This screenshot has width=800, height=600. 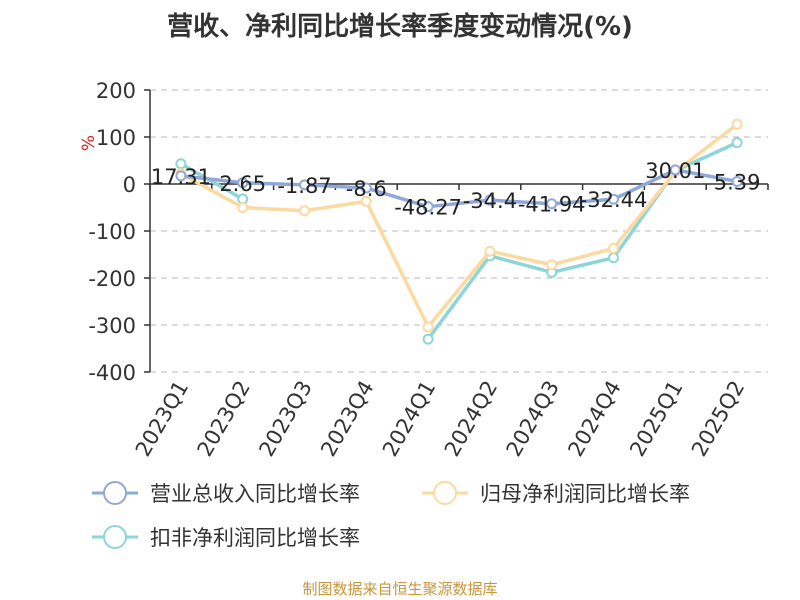 I want to click on y-tick-label: -300, so click(x=112, y=326).